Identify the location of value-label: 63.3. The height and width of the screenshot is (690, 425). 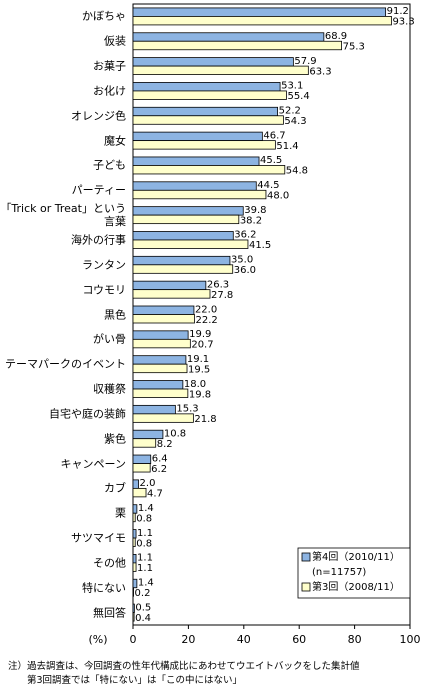
(320, 71).